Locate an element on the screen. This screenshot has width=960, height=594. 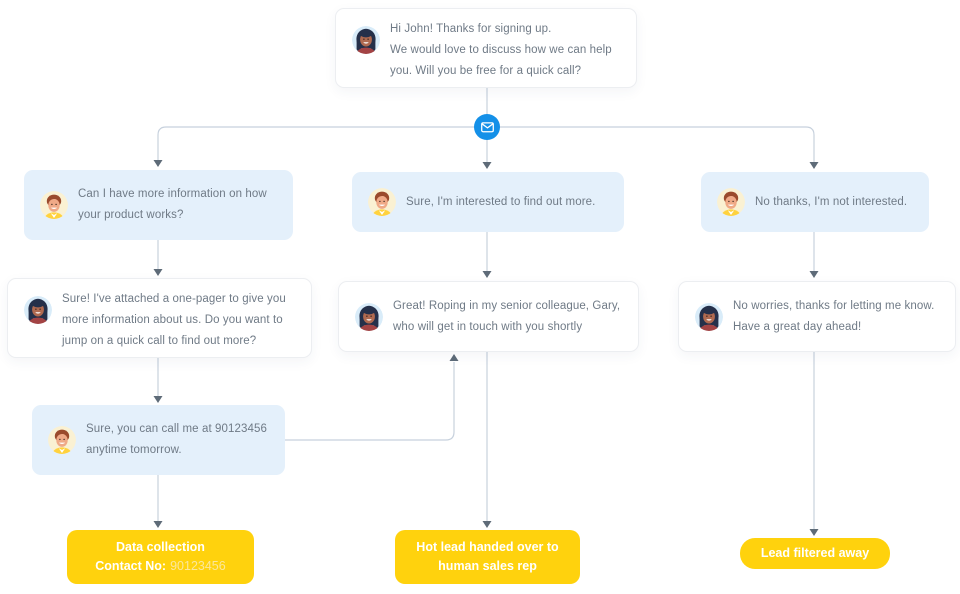
message-card-branch-not-interested: No thanks, I'm not interested. is located at coordinates (815, 202).